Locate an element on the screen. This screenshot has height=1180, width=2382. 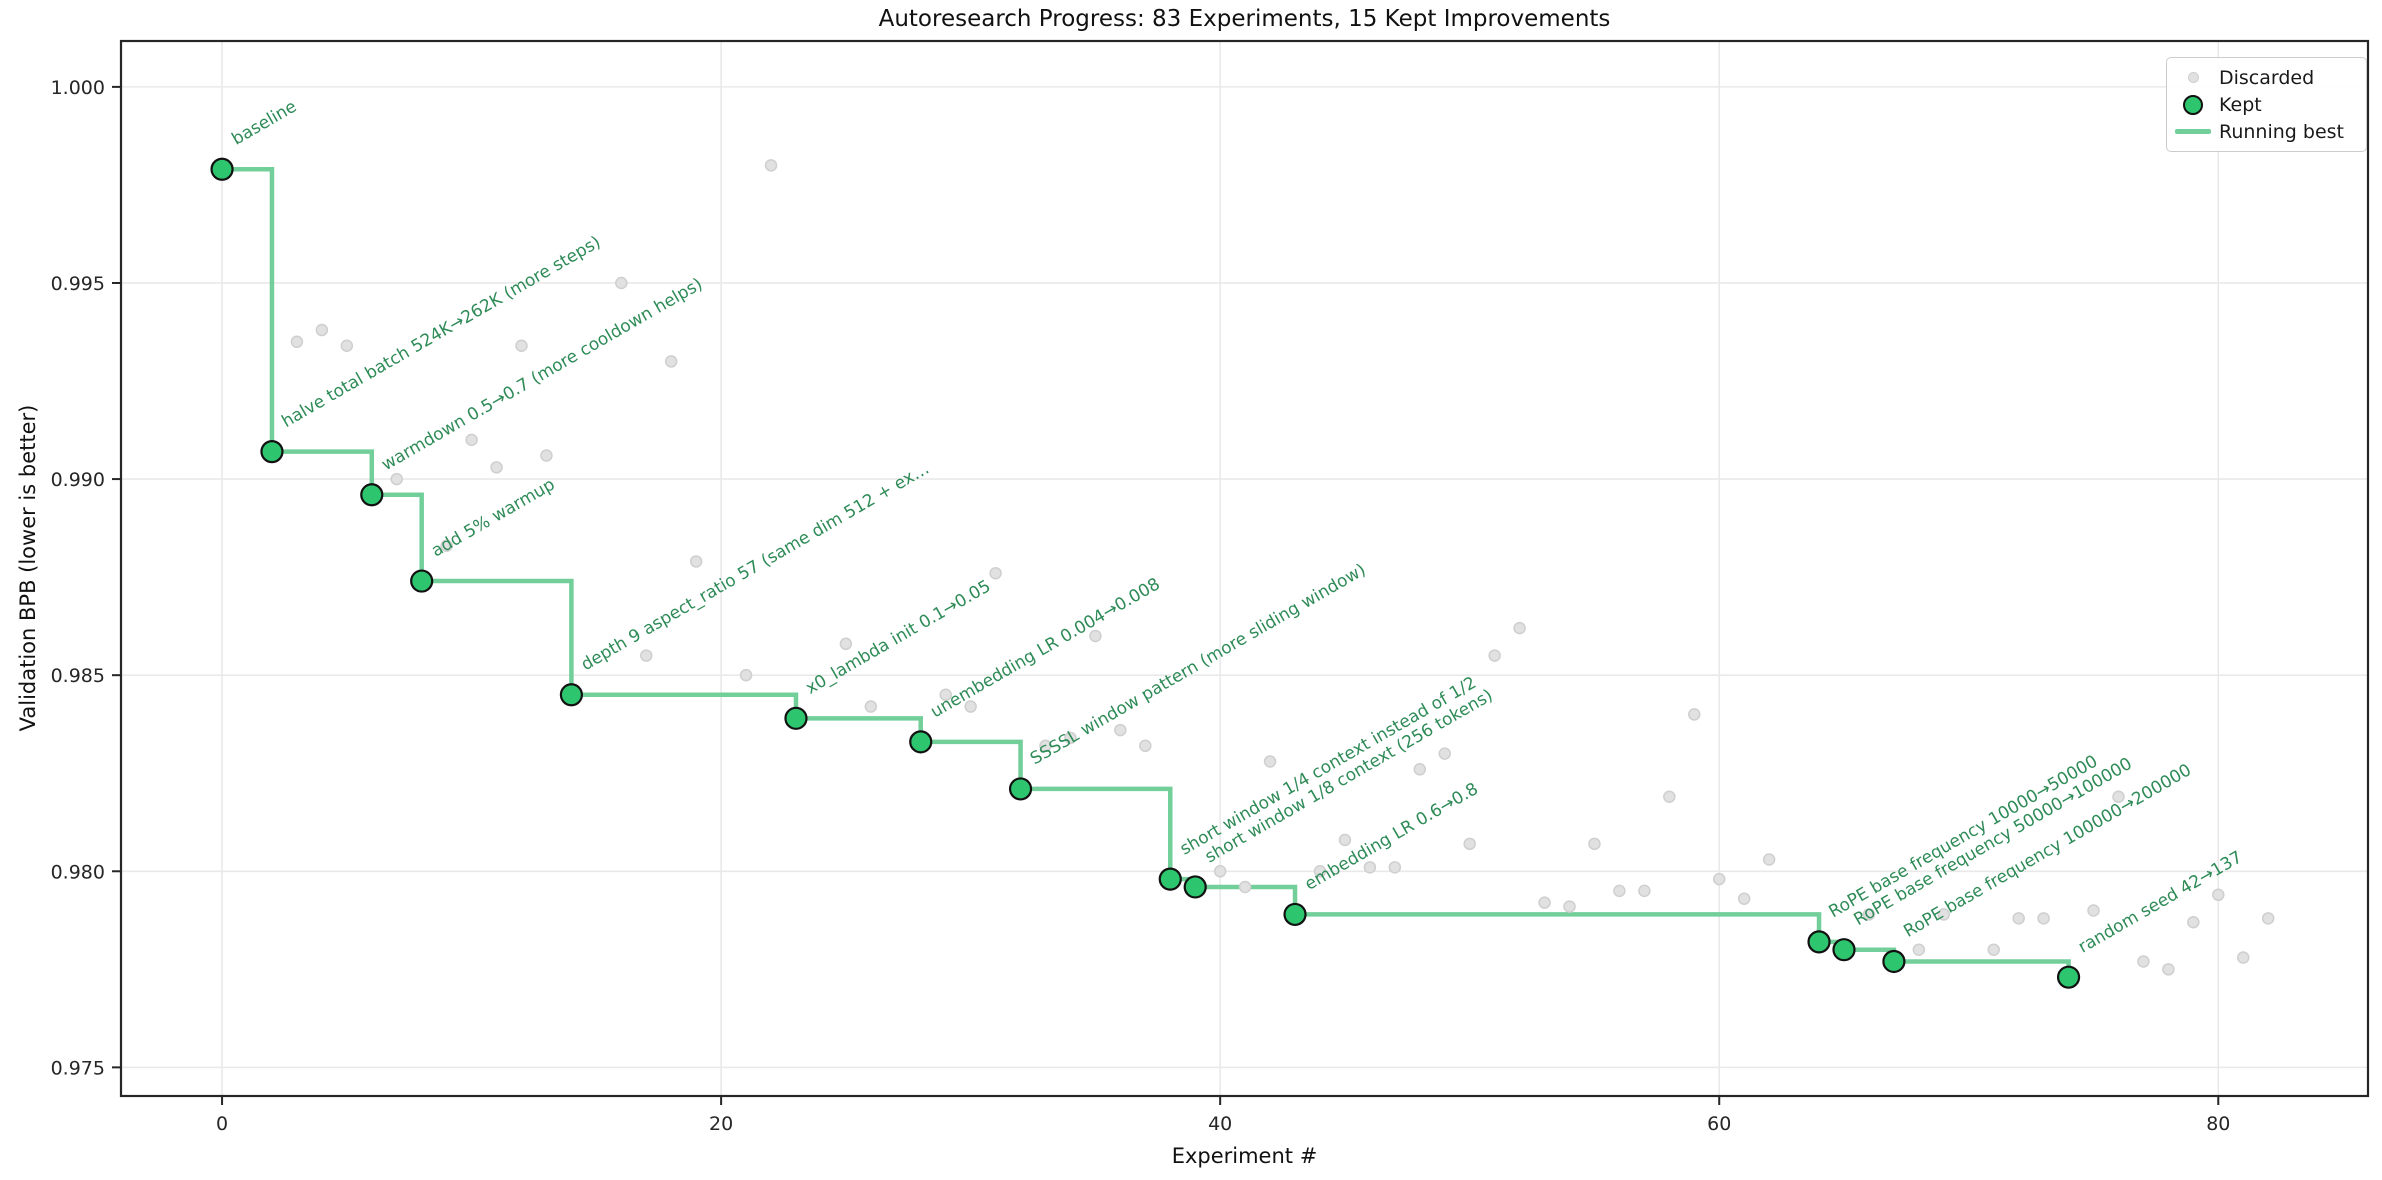
kept-annotation: add 5% warmup is located at coordinates (493, 518).